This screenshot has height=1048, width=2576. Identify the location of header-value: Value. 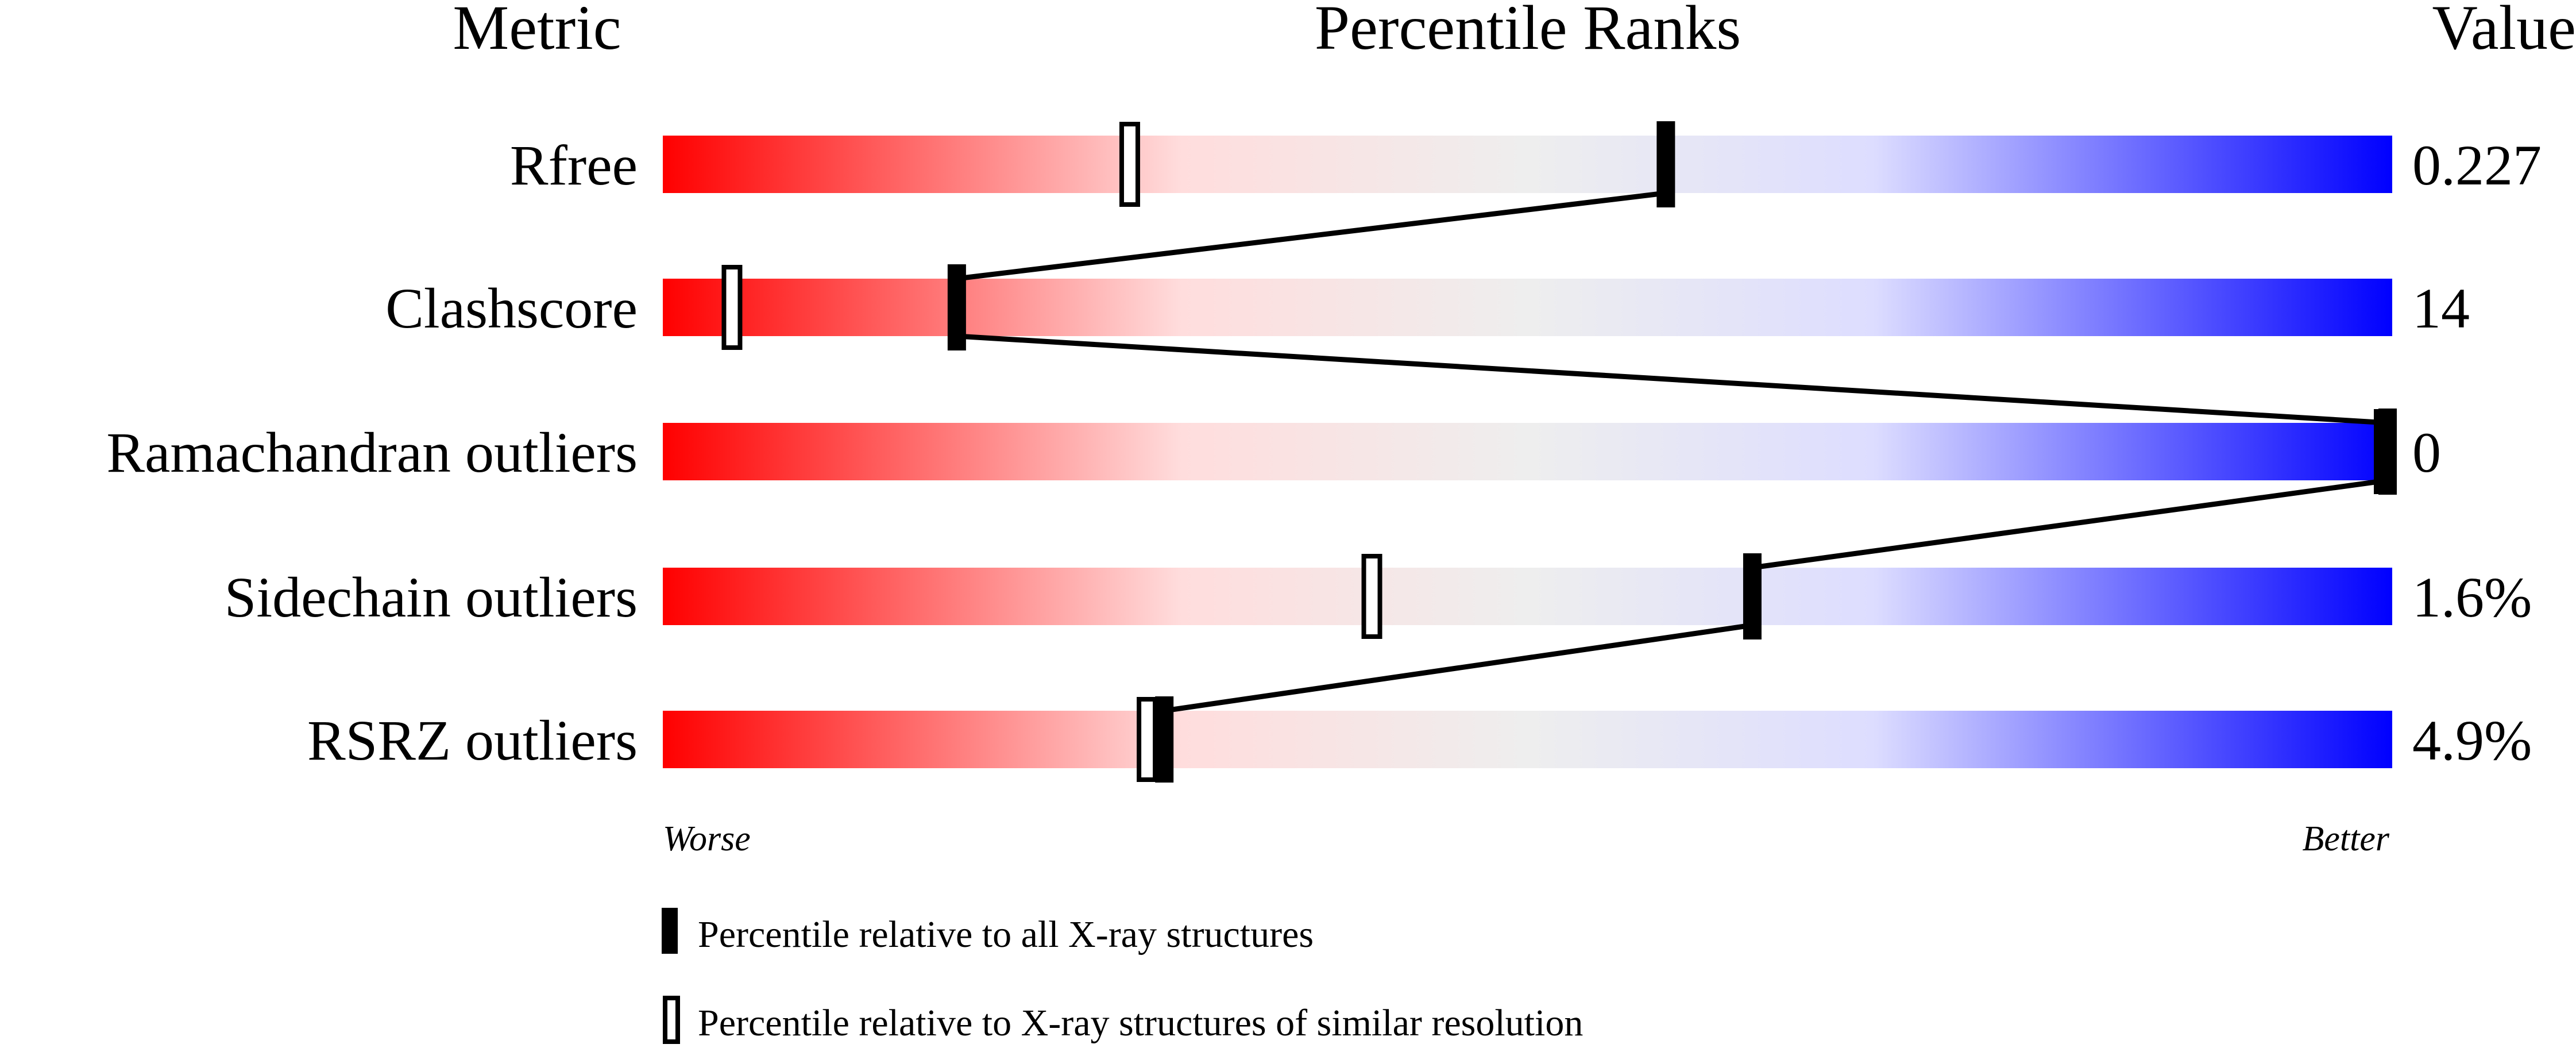
(2504, 31).